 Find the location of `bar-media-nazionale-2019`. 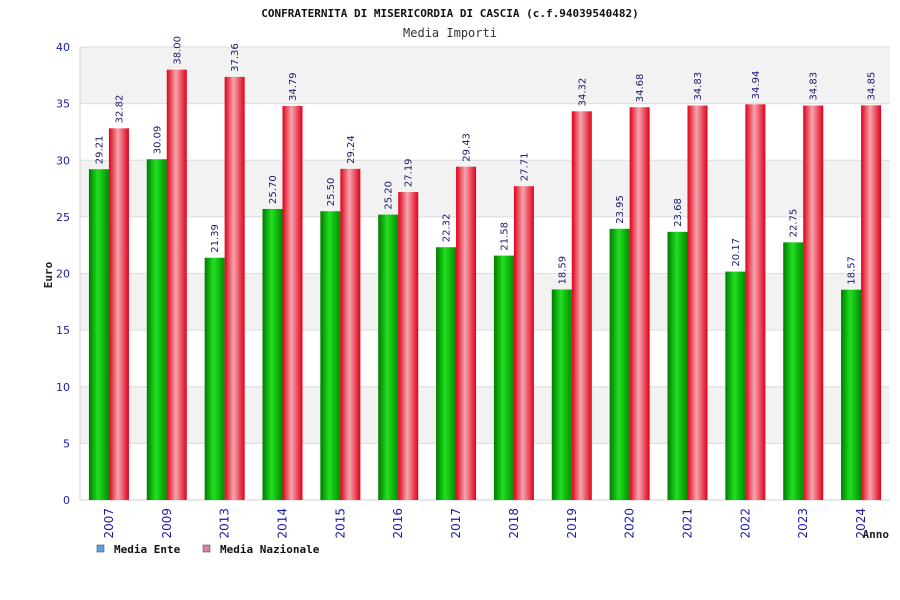

bar-media-nazionale-2019 is located at coordinates (581, 306).